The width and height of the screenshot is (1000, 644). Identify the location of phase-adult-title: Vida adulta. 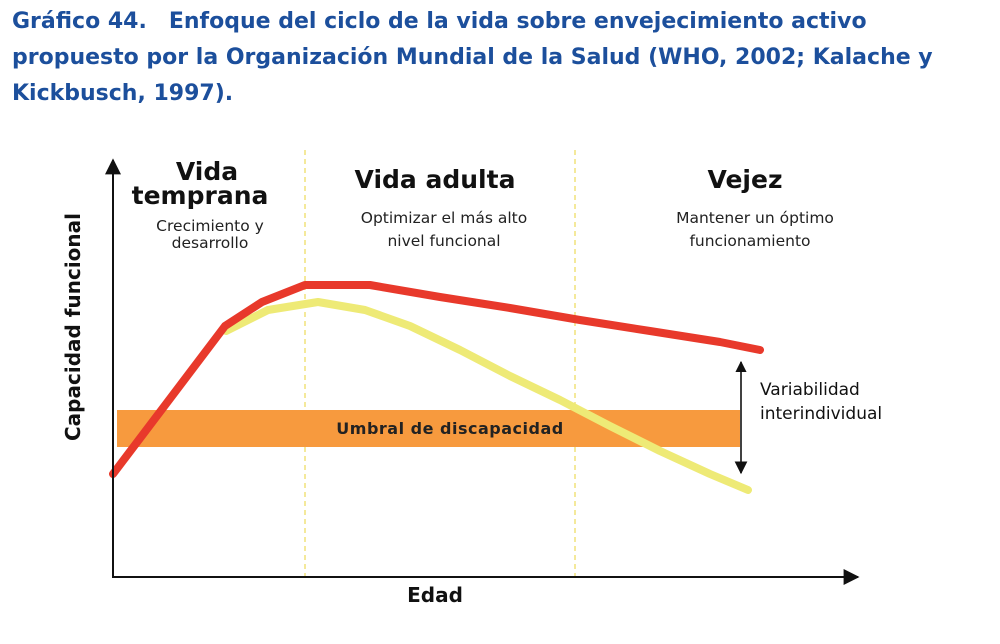
(435, 179).